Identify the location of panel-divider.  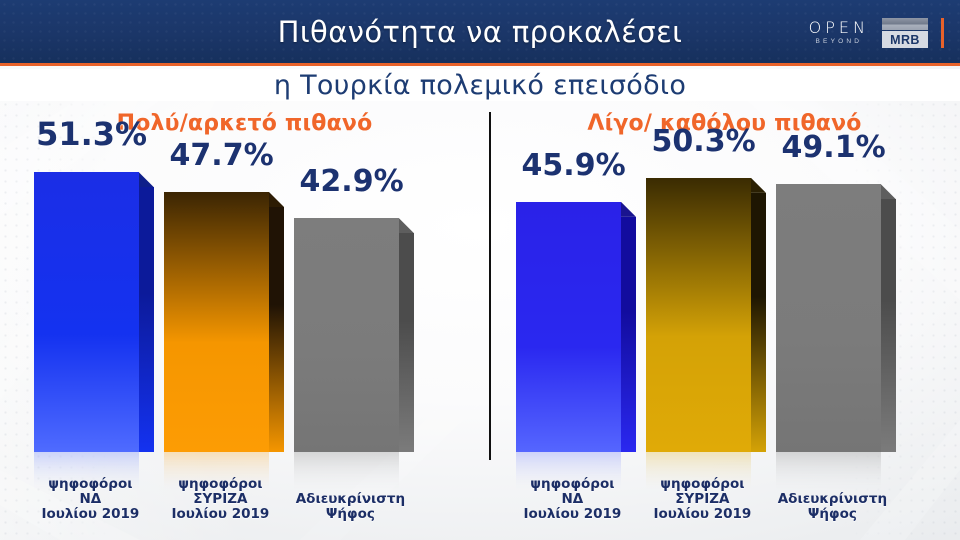
(490, 286).